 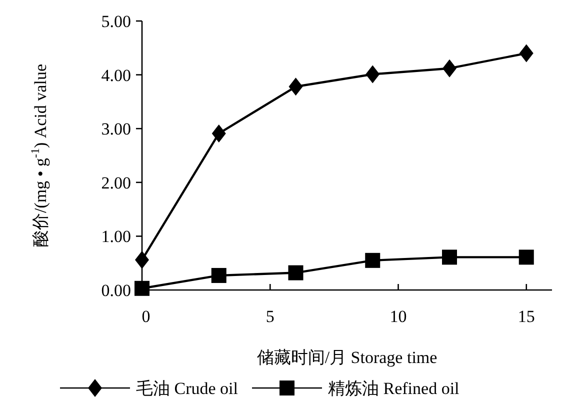 What do you see at coordinates (270, 316) in the screenshot?
I see `x-tick-label: 5` at bounding box center [270, 316].